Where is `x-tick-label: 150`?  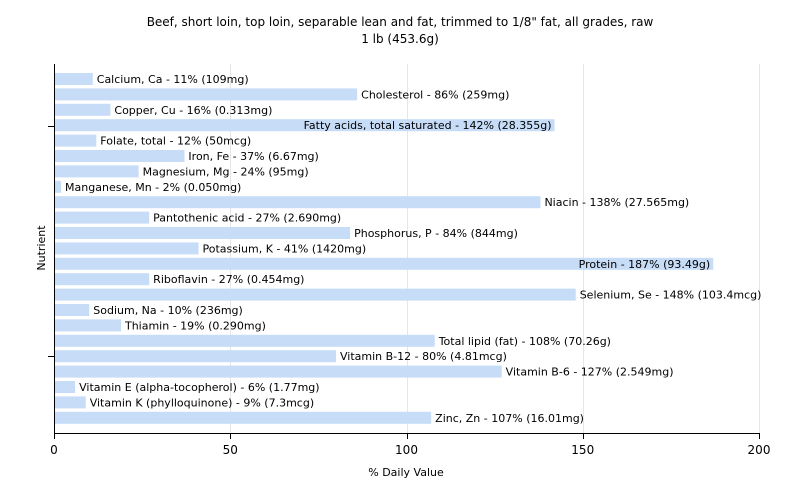
x-tick-label: 150 is located at coordinates (582, 450).